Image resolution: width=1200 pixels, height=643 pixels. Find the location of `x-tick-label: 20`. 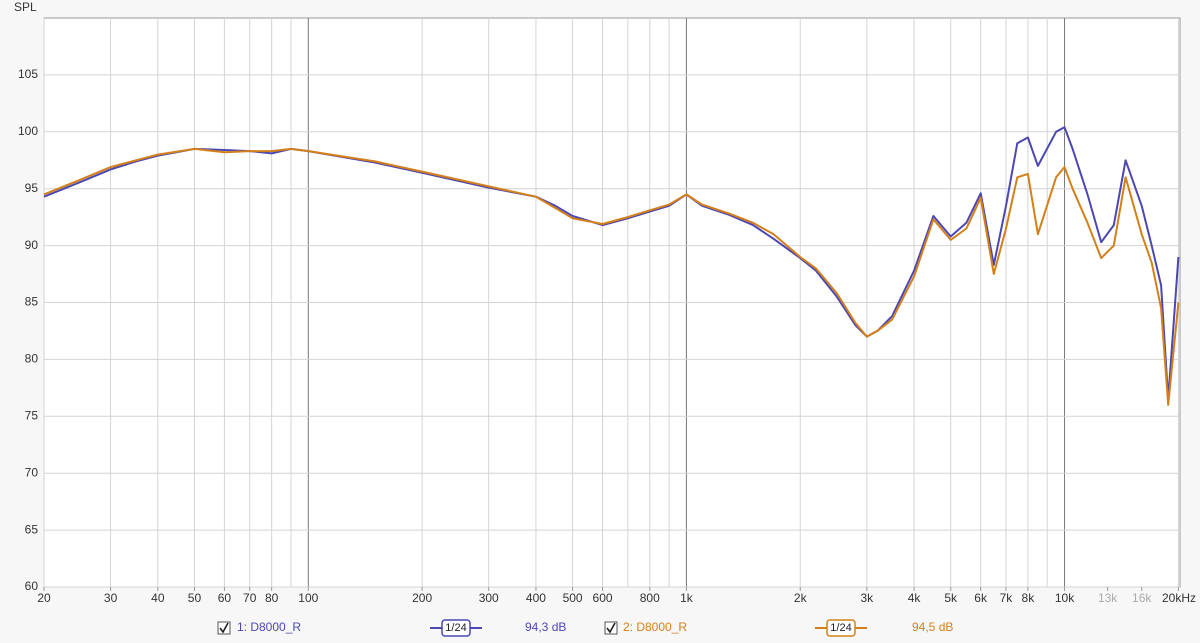

x-tick-label: 20 is located at coordinates (44, 598).